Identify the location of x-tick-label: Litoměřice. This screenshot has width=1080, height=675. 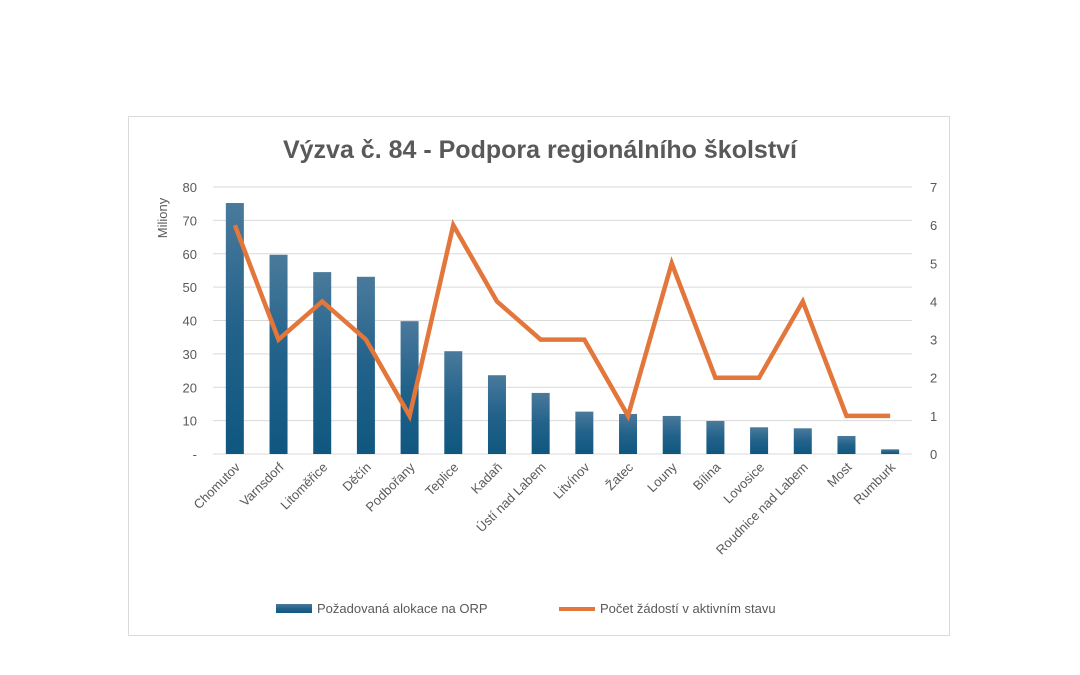
(303, 486).